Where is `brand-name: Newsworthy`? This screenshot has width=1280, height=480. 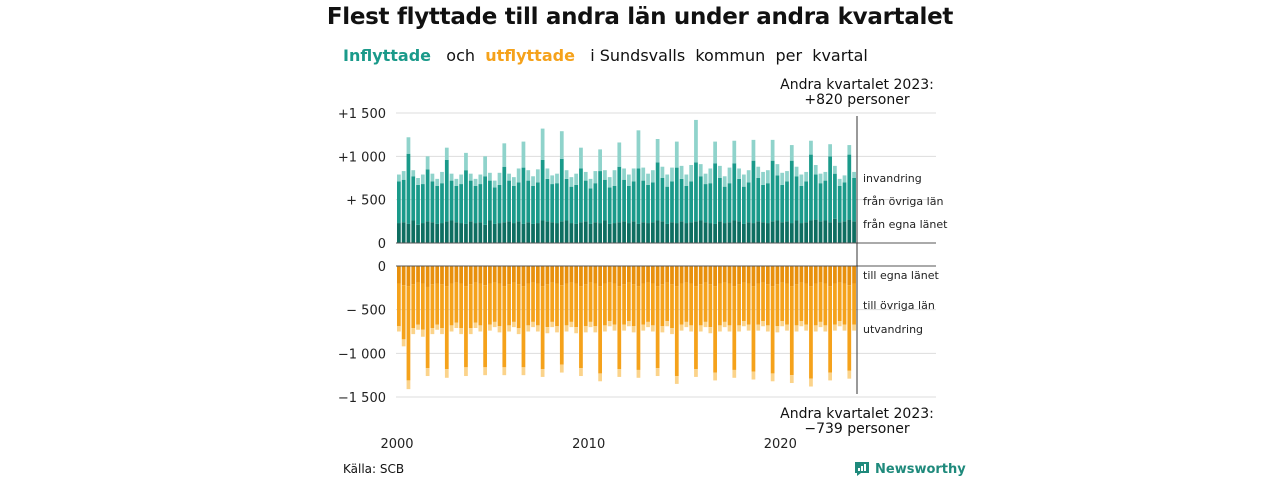 brand-name: Newsworthy is located at coordinates (920, 469).